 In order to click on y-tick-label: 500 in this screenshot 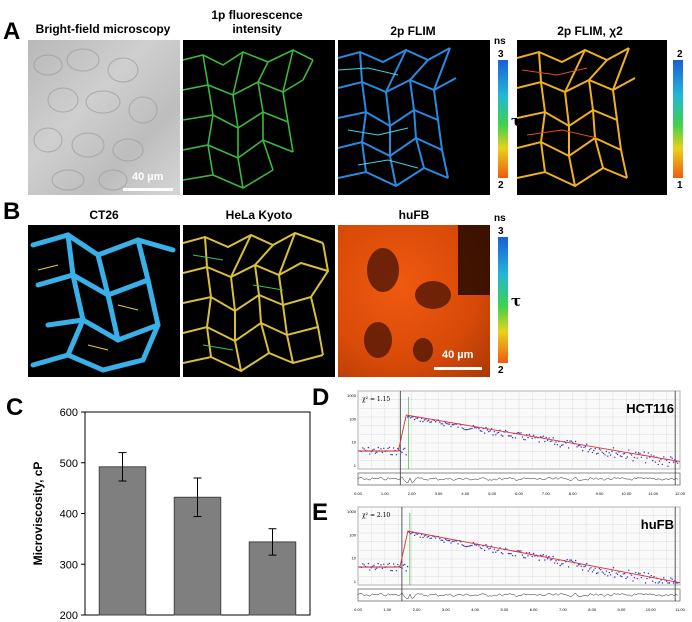, I will do `click(69, 464)`.